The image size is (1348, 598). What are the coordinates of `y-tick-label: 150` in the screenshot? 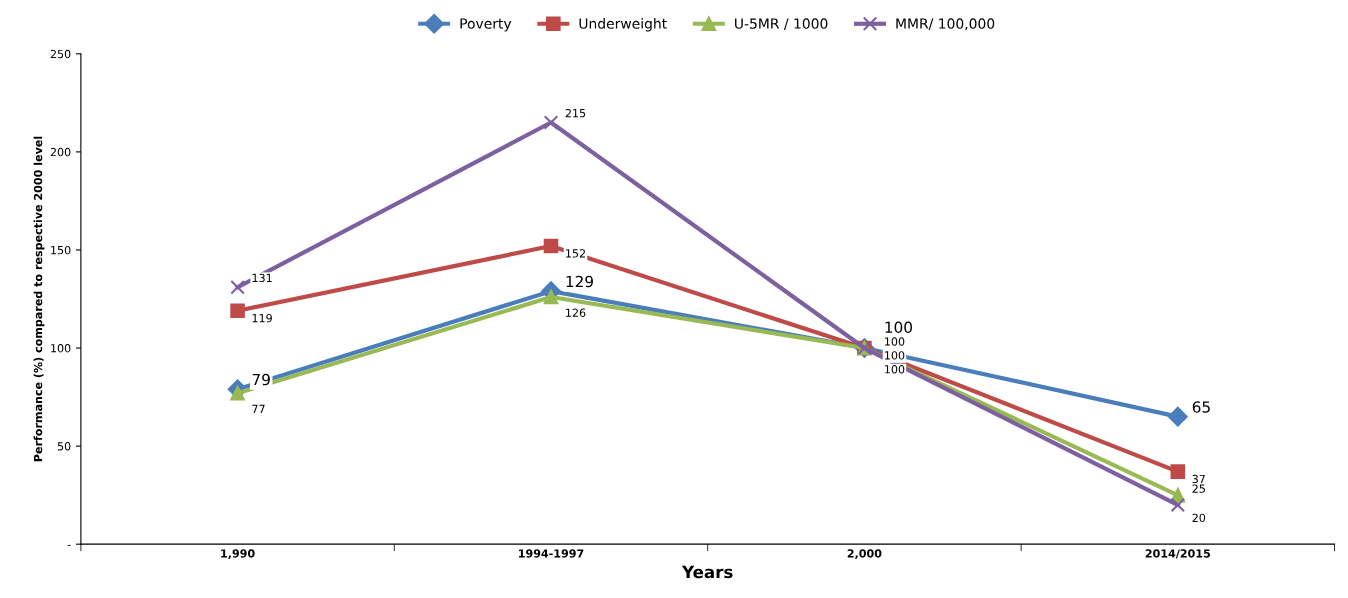 It's located at (61, 250).